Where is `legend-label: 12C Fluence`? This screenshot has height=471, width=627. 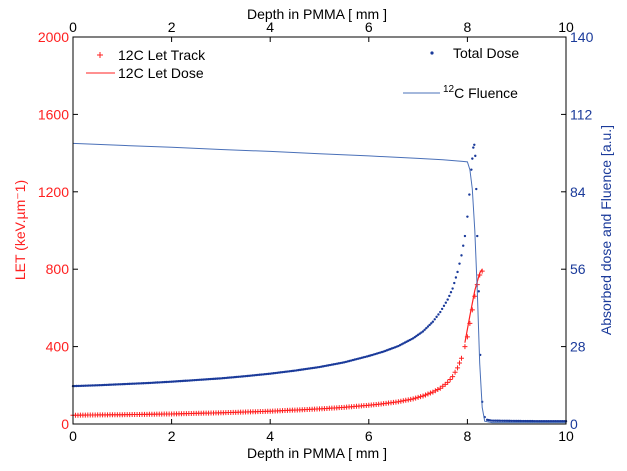 legend-label: 12C Fluence is located at coordinates (480, 92).